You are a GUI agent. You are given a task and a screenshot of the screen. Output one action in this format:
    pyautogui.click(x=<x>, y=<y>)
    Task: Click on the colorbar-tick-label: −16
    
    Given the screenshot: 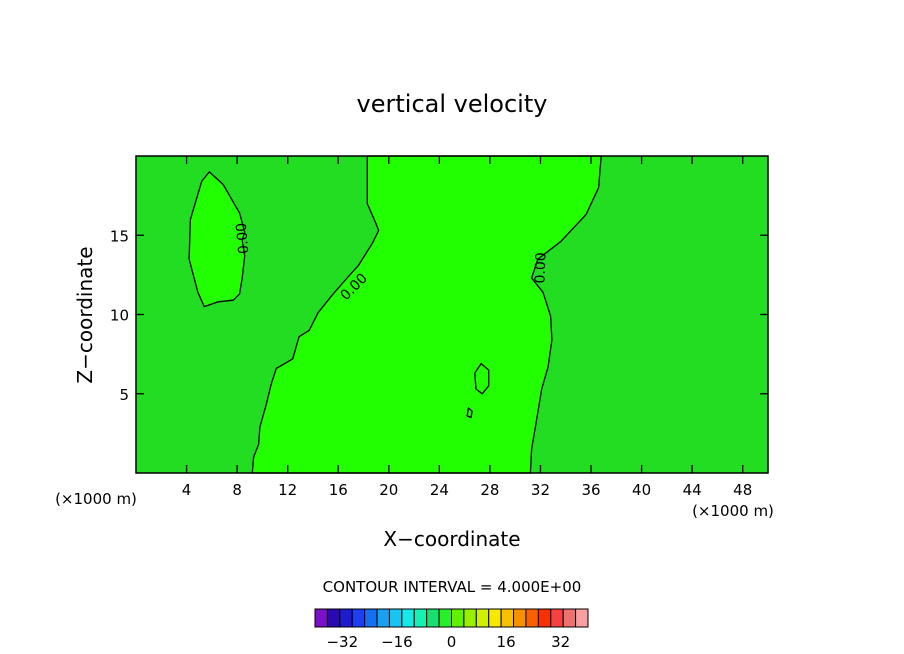 What is the action you would take?
    pyautogui.click(x=397, y=642)
    